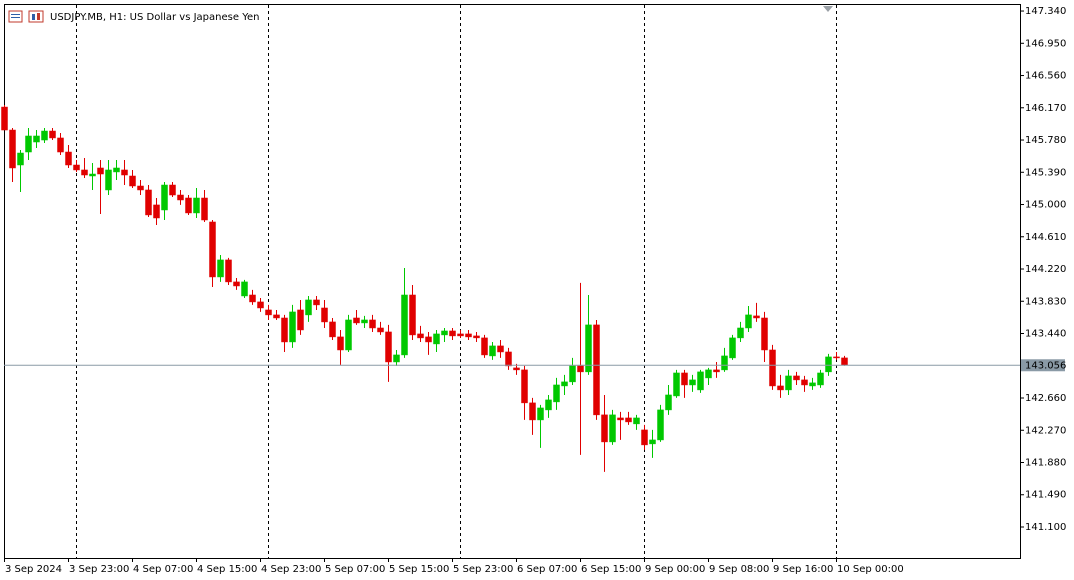 The image size is (1074, 580). Describe the element at coordinates (26, 16) in the screenshot. I see `symbol-icons` at that location.